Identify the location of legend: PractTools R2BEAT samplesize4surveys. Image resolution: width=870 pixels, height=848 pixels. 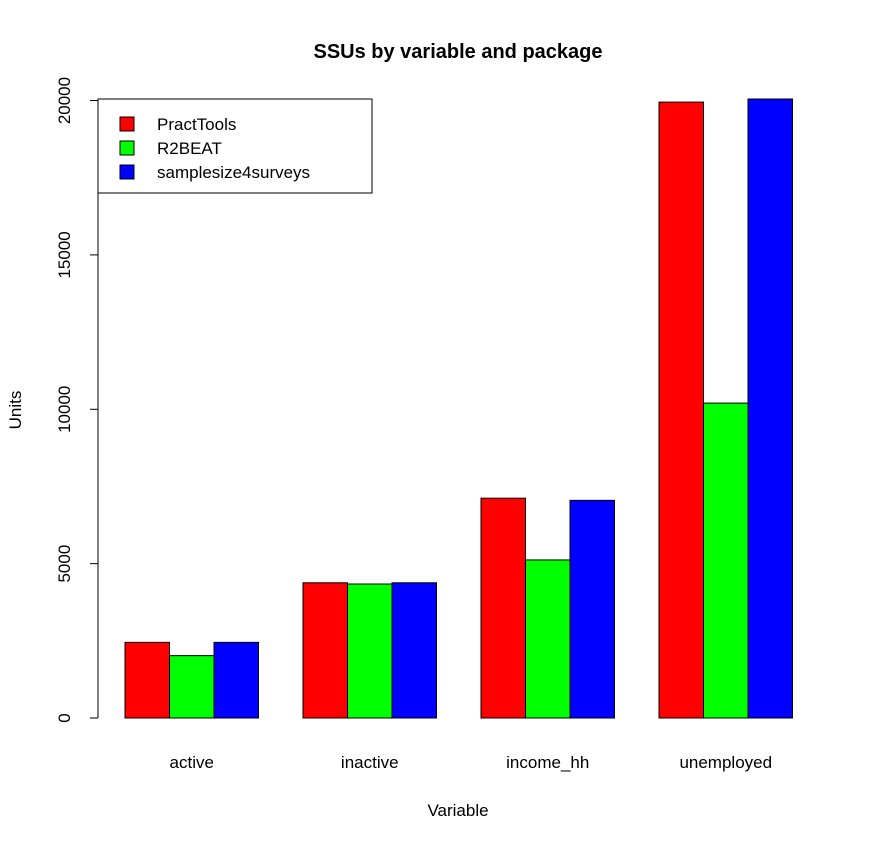
(235, 146).